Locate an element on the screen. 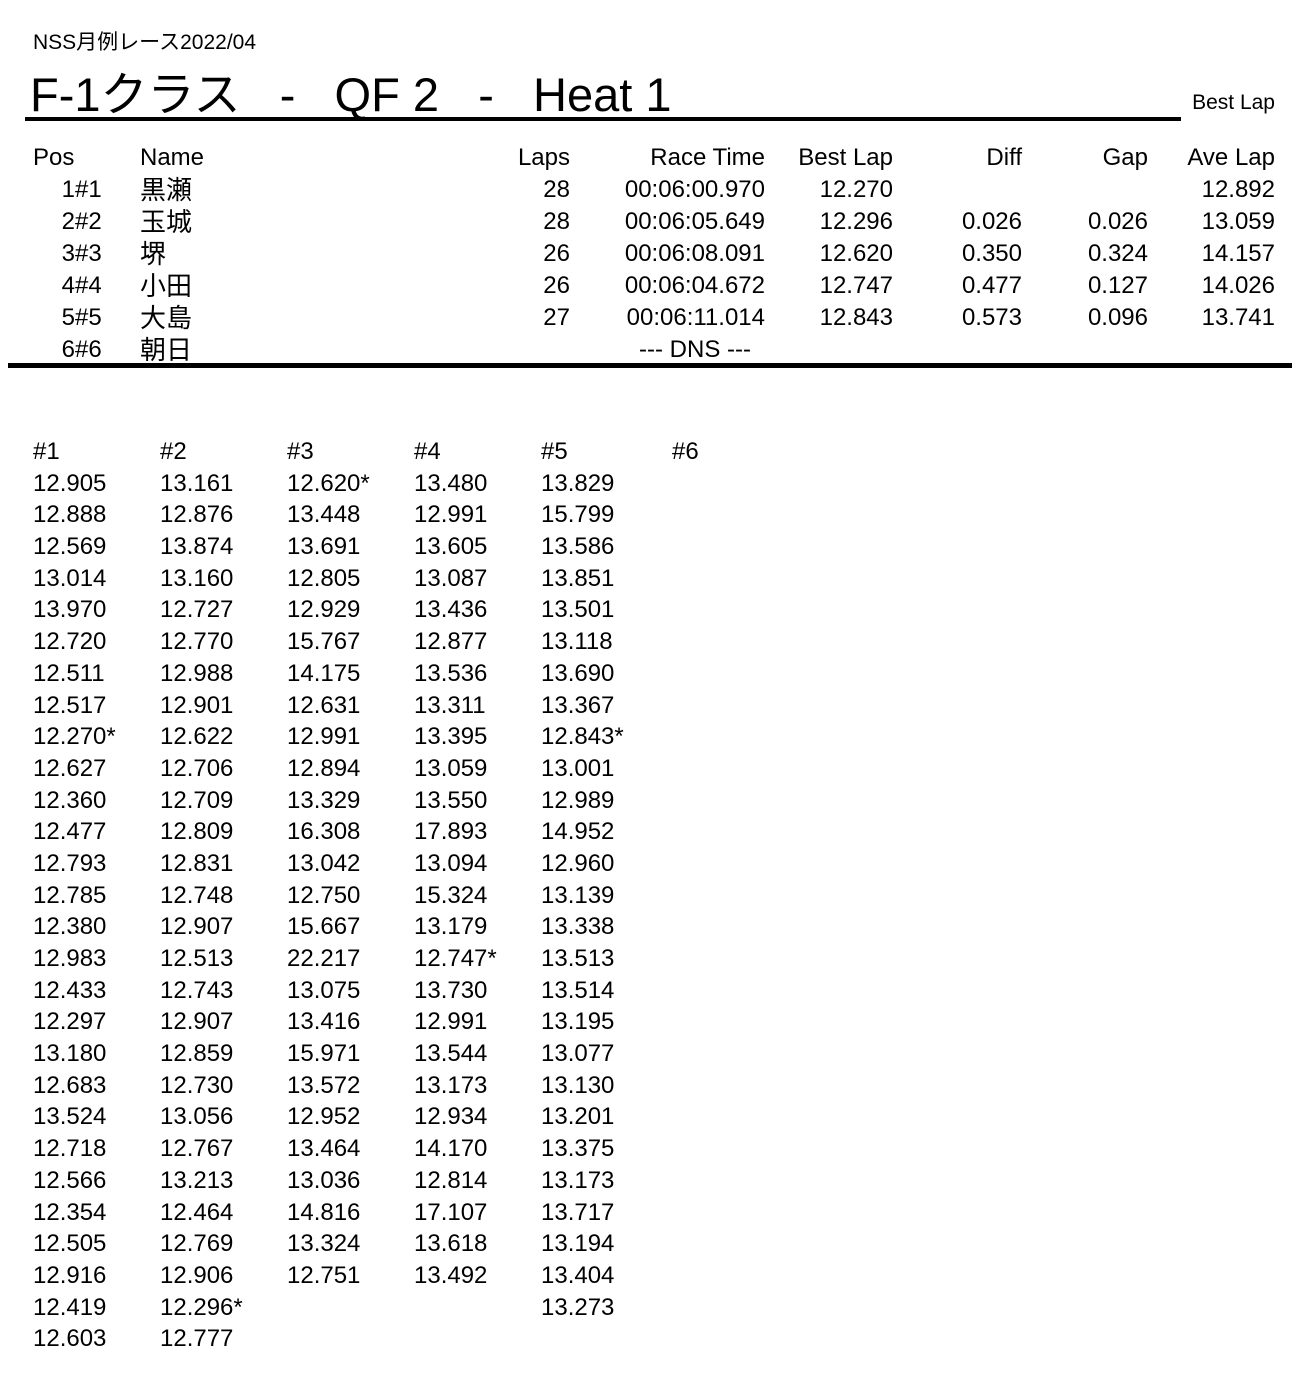 The width and height of the screenshot is (1299, 1381). result-row: 6 #6 朝日 --- DNS --- is located at coordinates (654, 350).